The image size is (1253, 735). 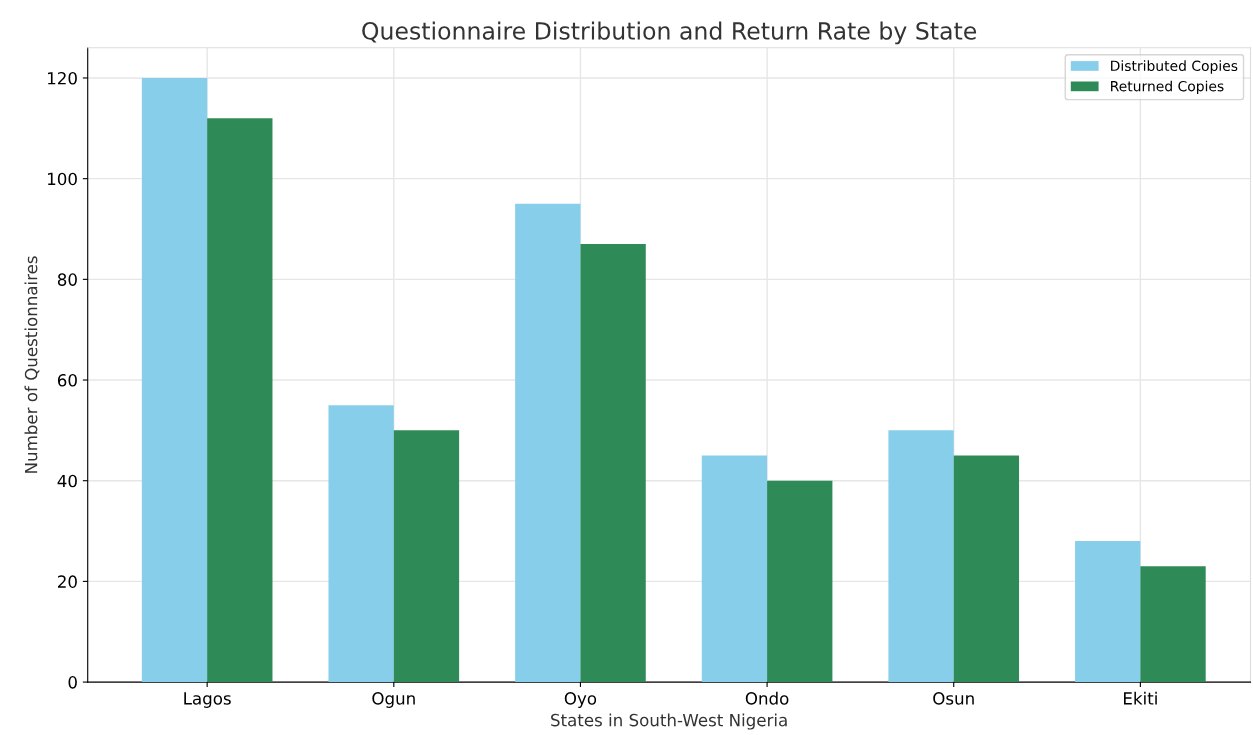 I want to click on x-tick-label: Lagos, so click(x=207, y=700).